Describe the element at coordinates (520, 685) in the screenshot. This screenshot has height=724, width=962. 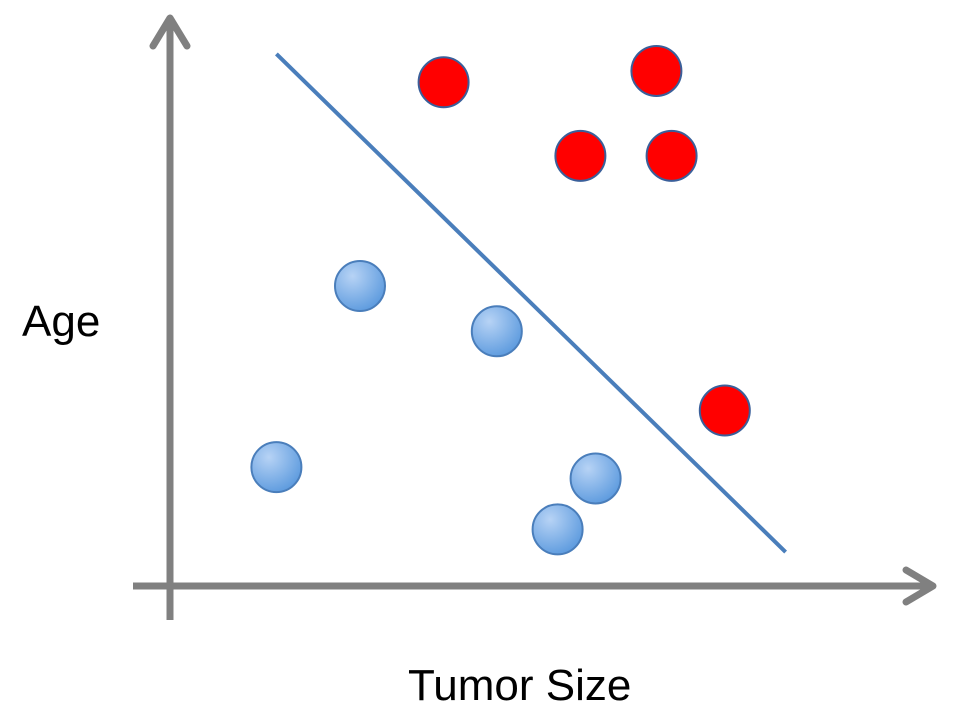
I see `x-axis-label: Tumor Size` at that location.